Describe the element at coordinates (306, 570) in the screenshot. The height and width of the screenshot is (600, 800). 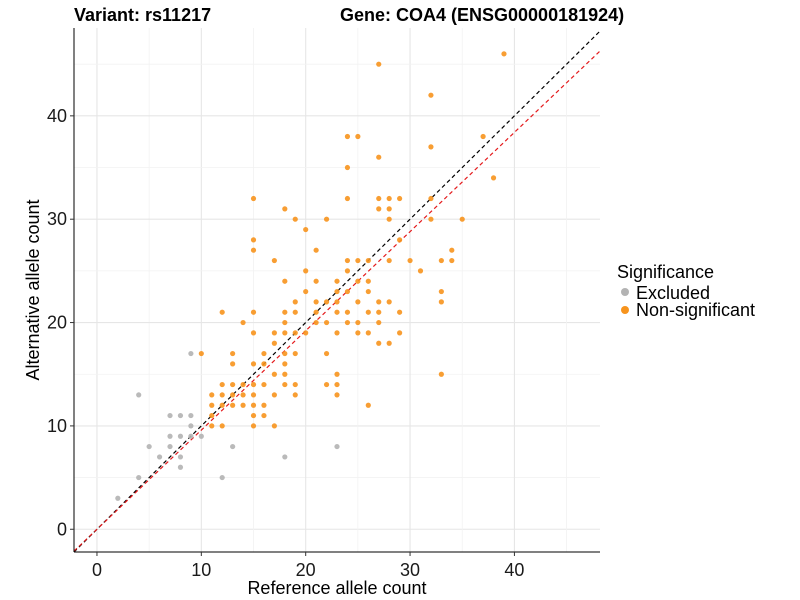
I see `x-tick-label: 20` at that location.